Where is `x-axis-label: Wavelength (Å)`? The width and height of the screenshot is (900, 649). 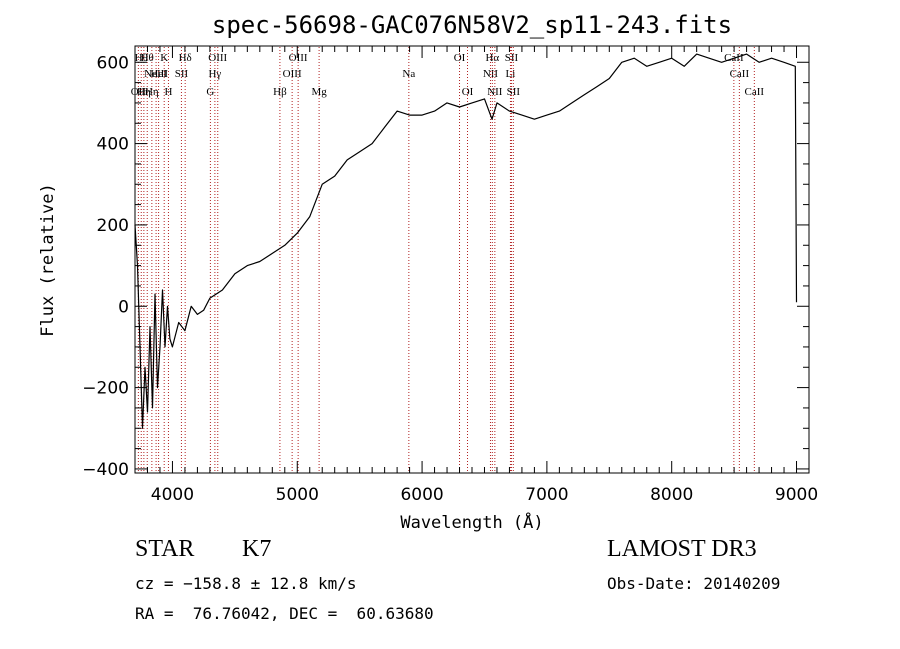 x-axis-label: Wavelength (Å) is located at coordinates (471, 522).